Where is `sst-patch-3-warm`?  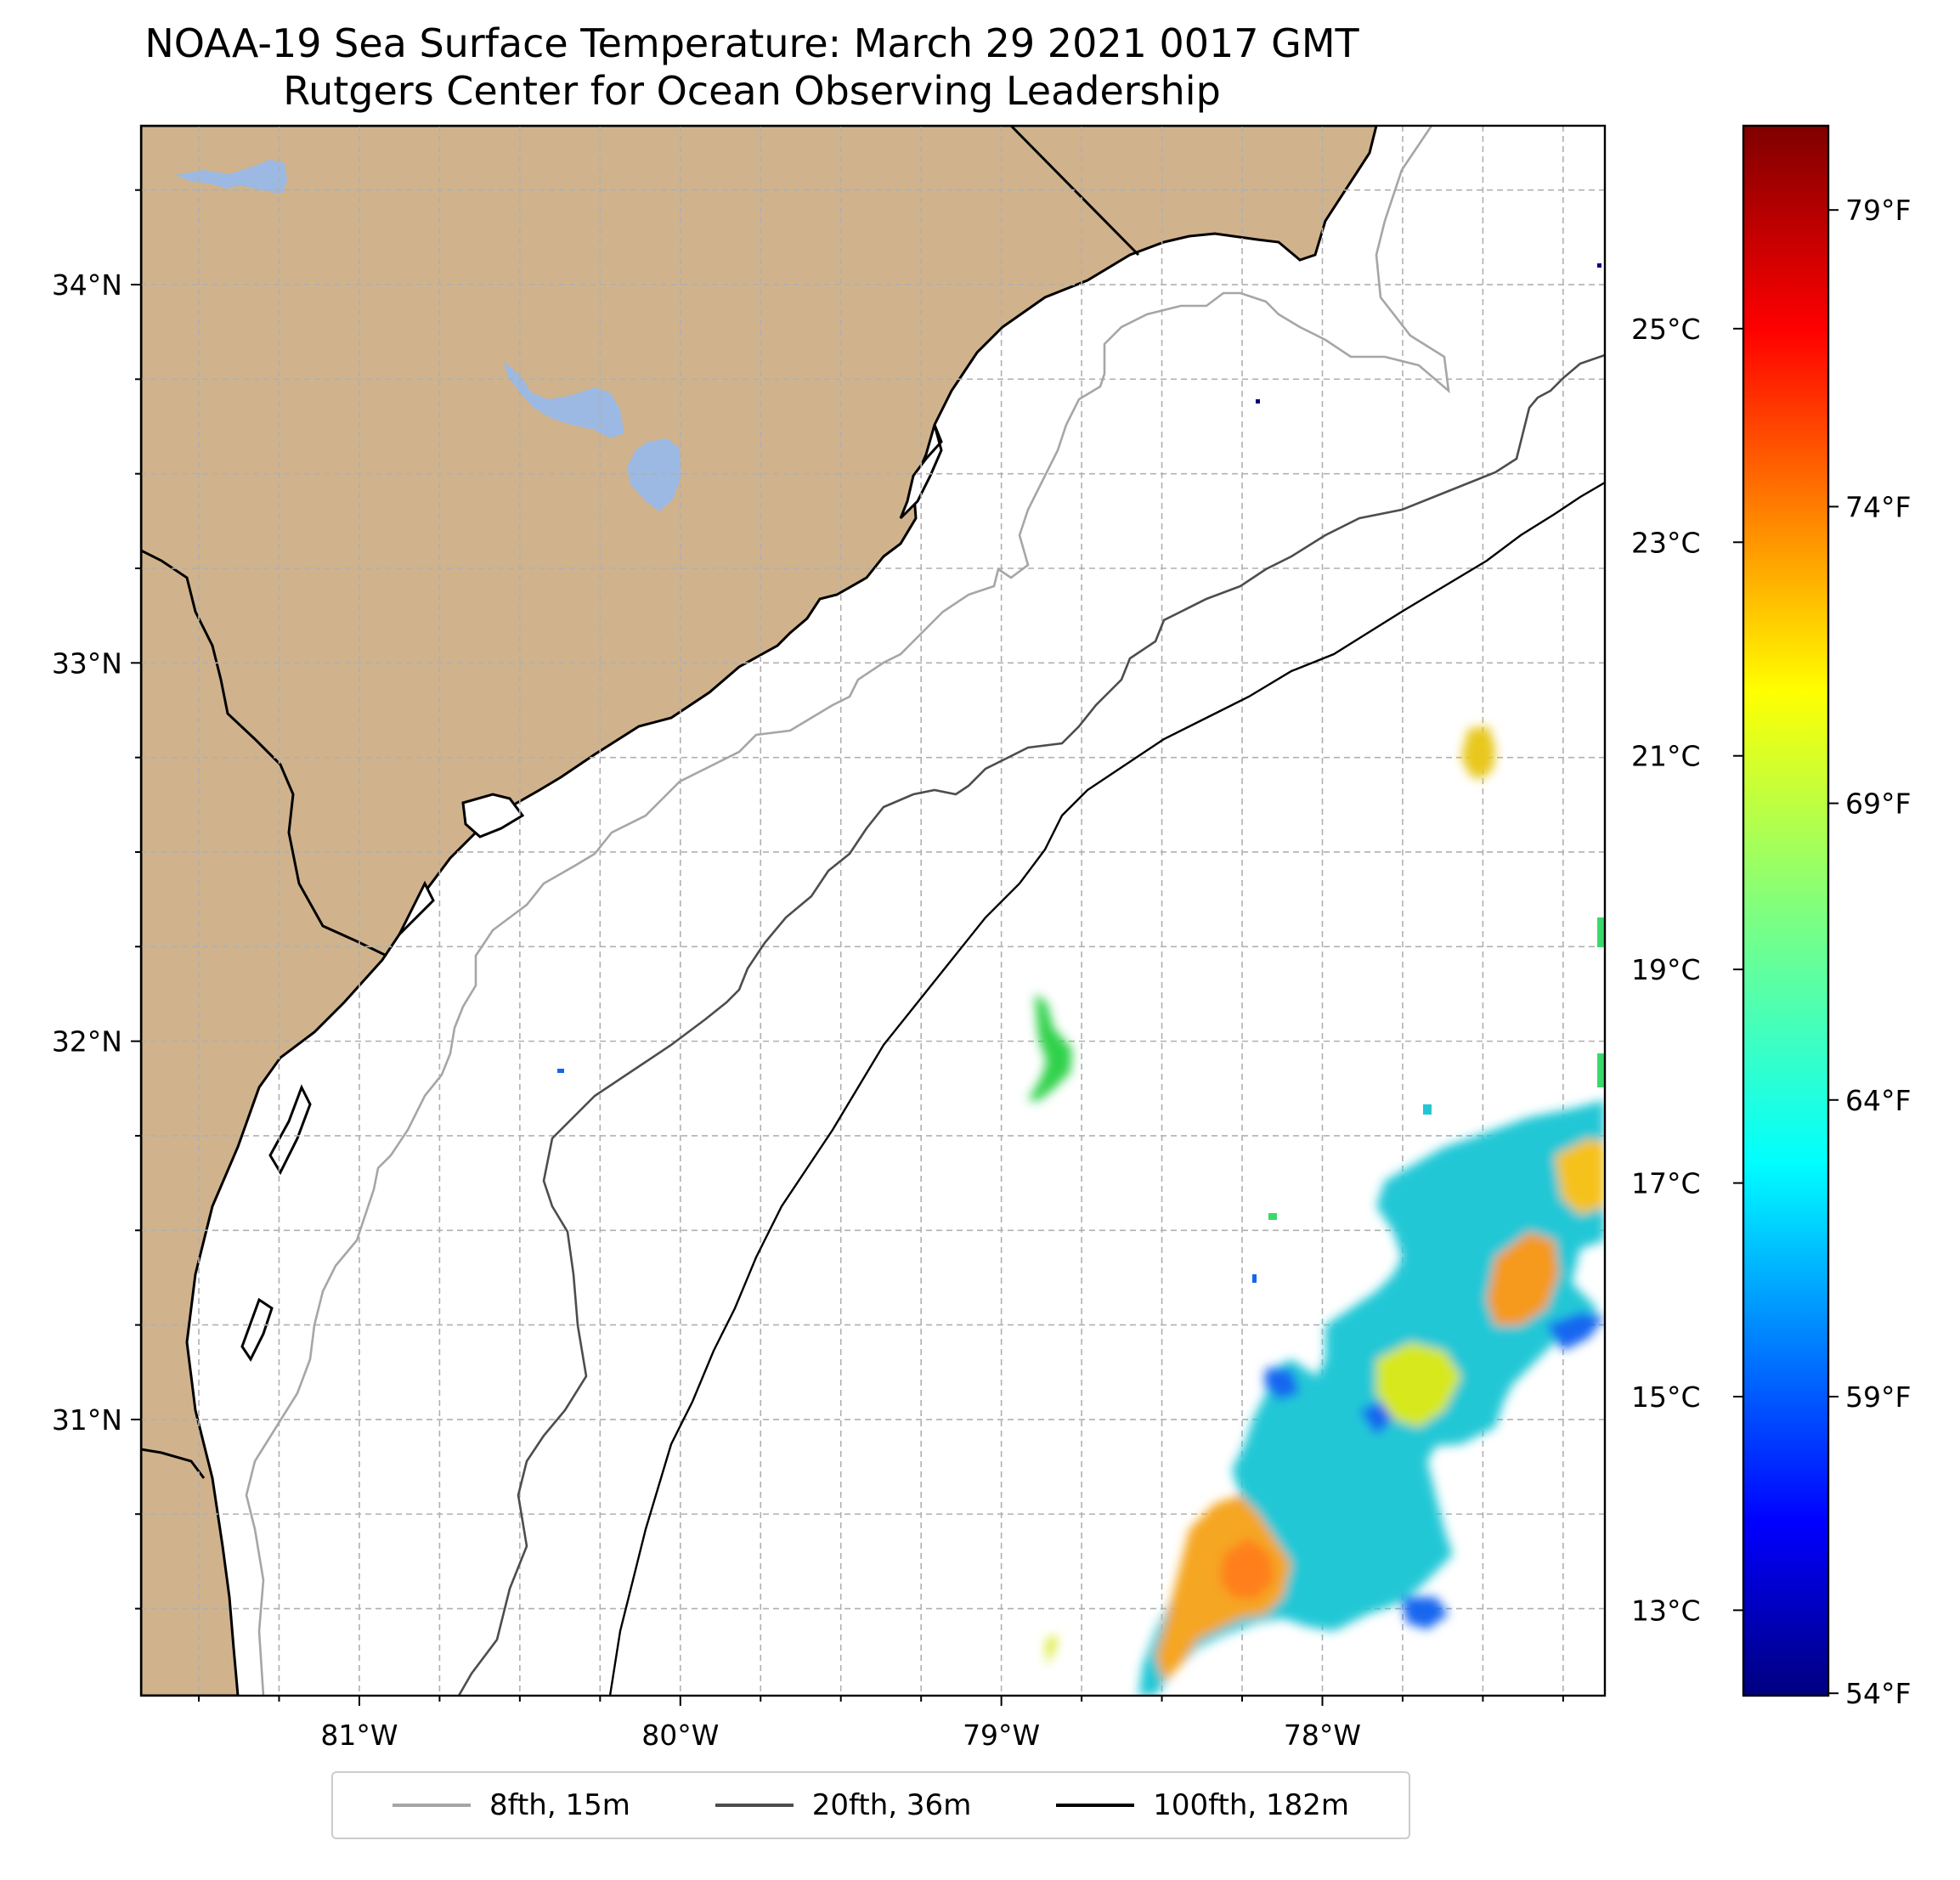
sst-patch-3-warm is located at coordinates (1223, 1589).